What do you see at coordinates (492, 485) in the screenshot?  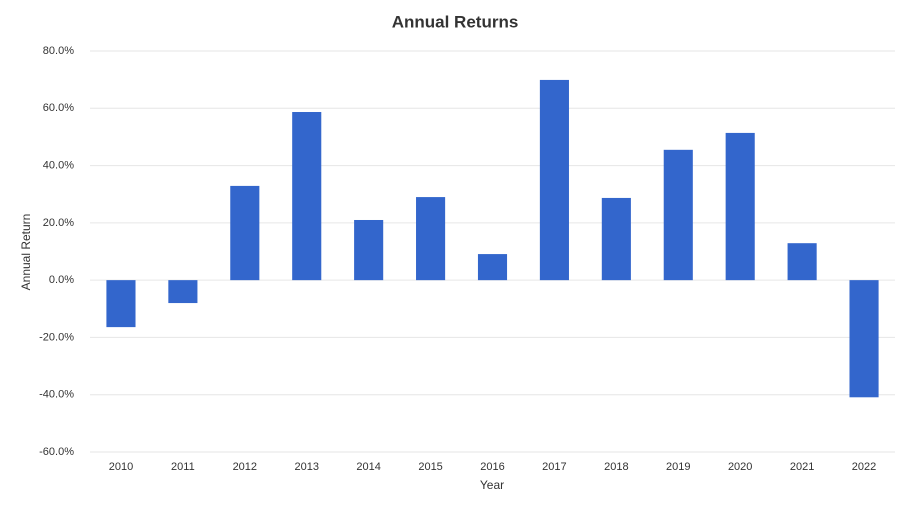 I see `x-axis-title: Year` at bounding box center [492, 485].